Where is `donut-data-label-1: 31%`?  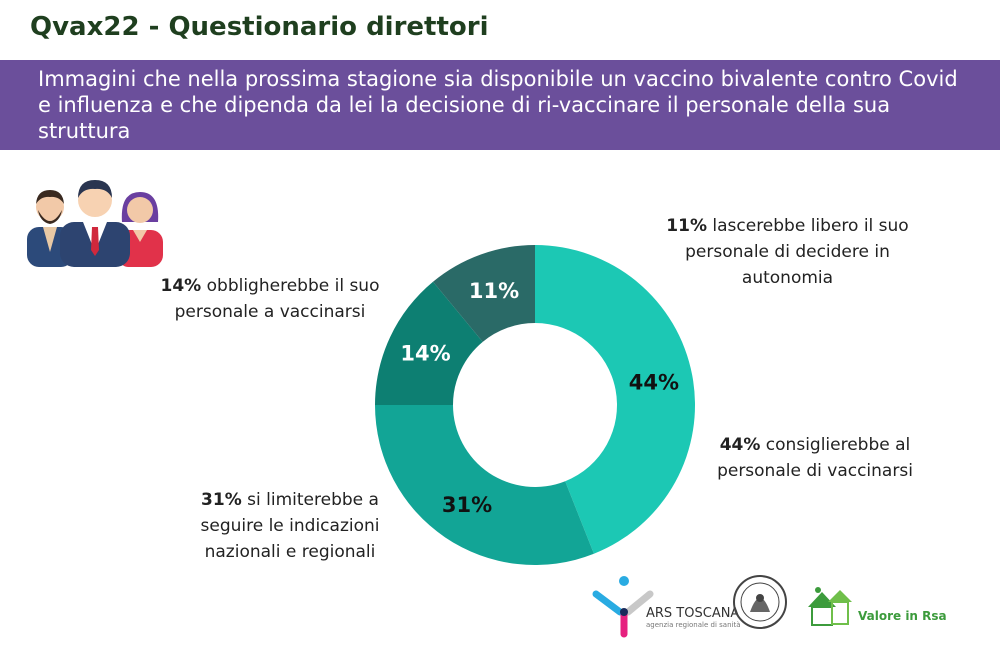 donut-data-label-1: 31% is located at coordinates (467, 505).